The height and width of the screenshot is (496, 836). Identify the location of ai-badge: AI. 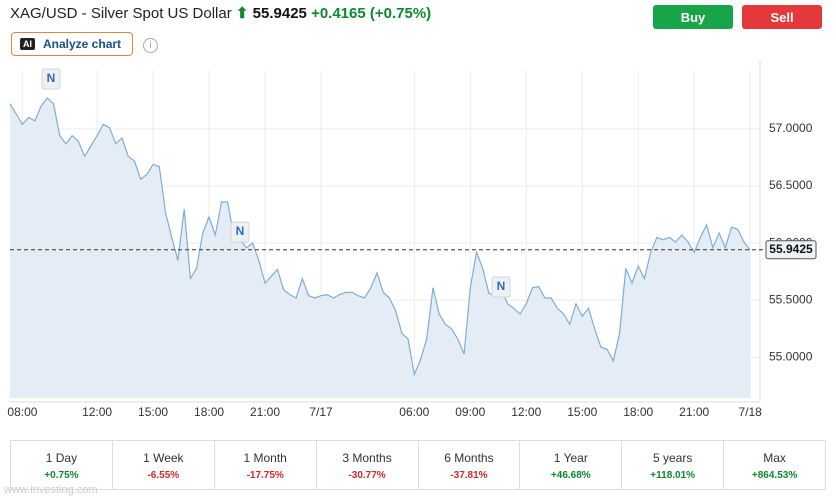
(27, 44).